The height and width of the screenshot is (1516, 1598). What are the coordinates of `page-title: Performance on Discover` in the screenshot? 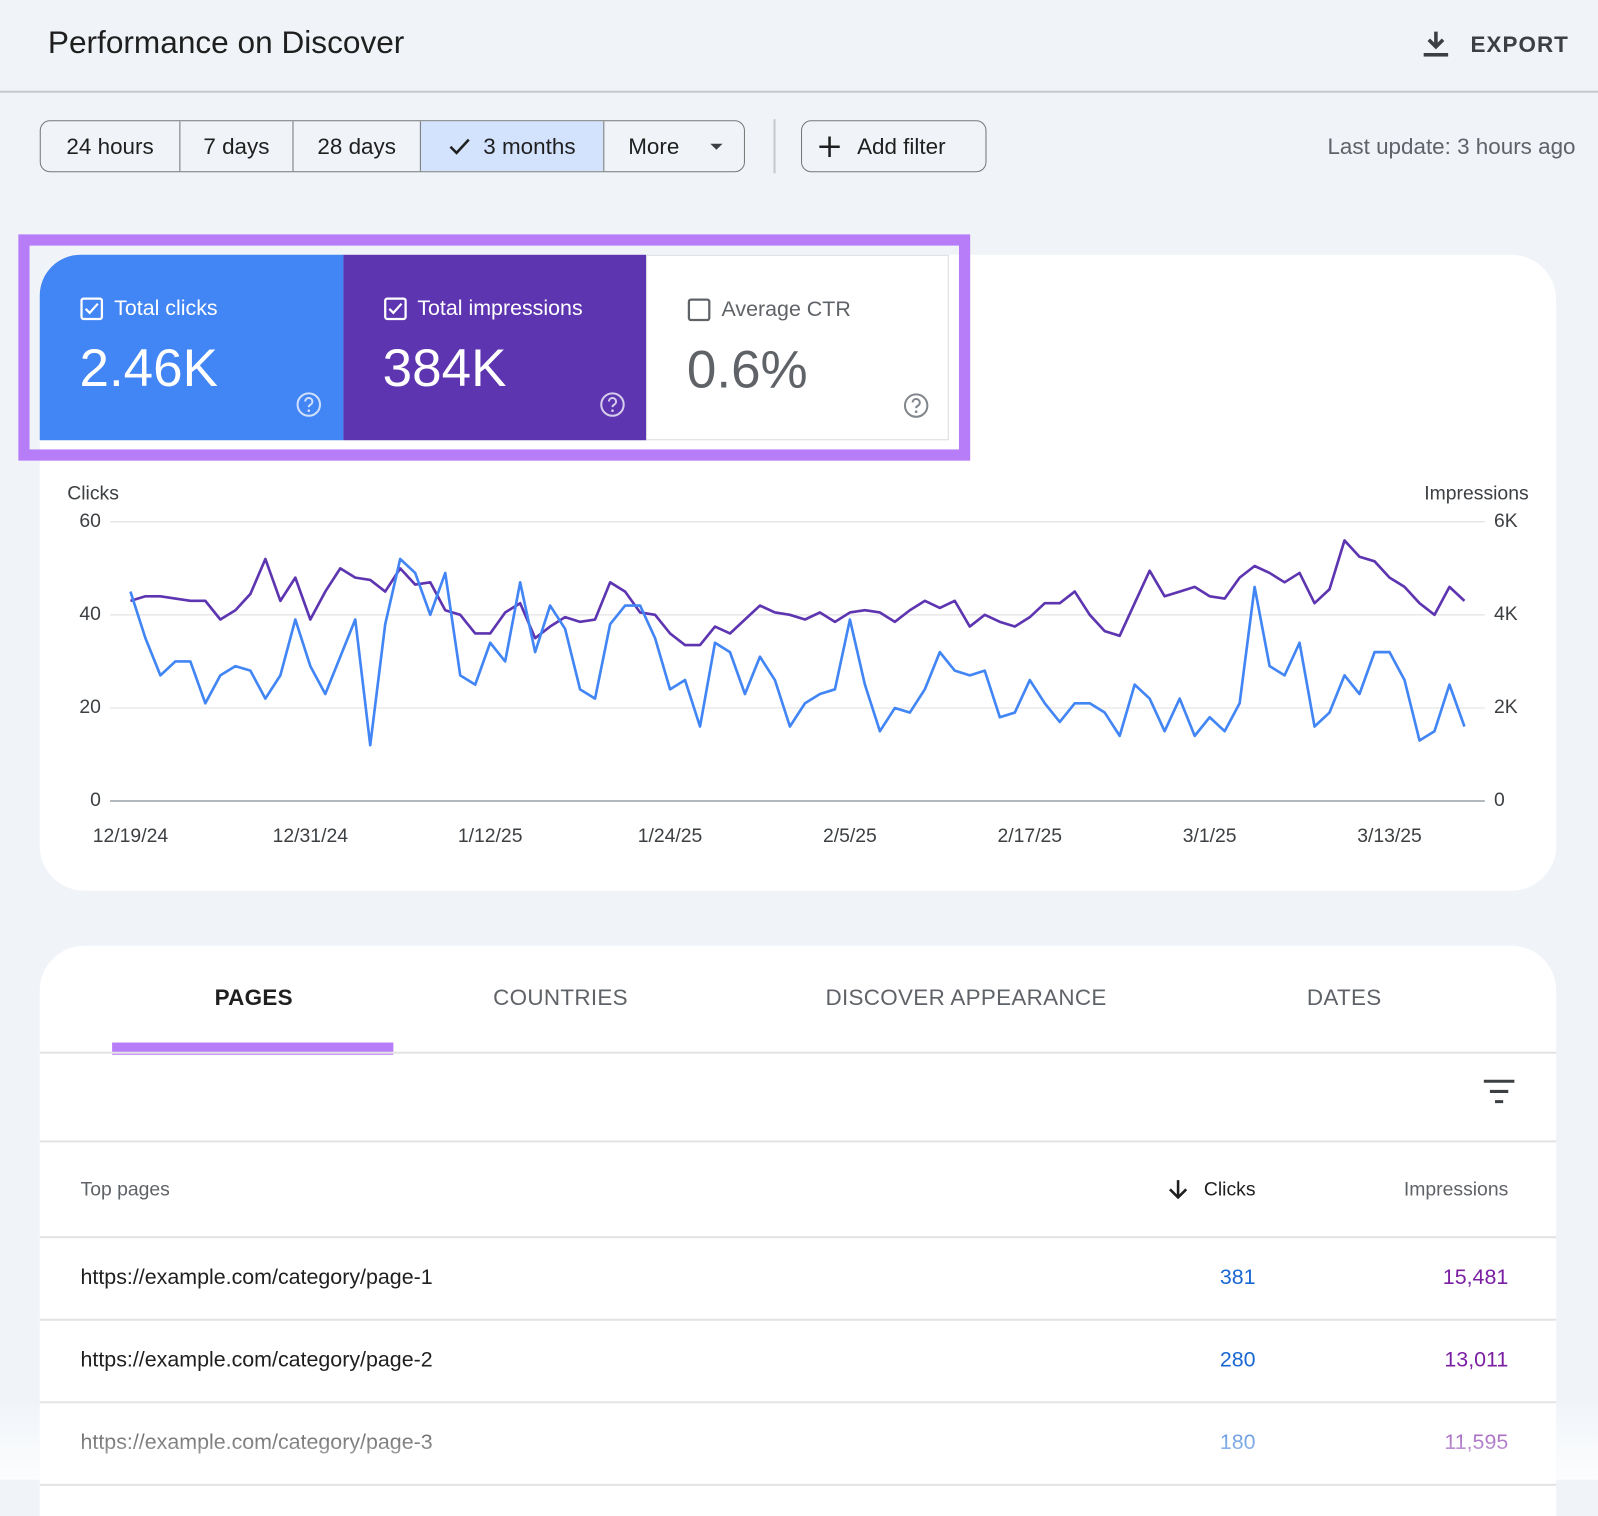 It's located at (226, 42).